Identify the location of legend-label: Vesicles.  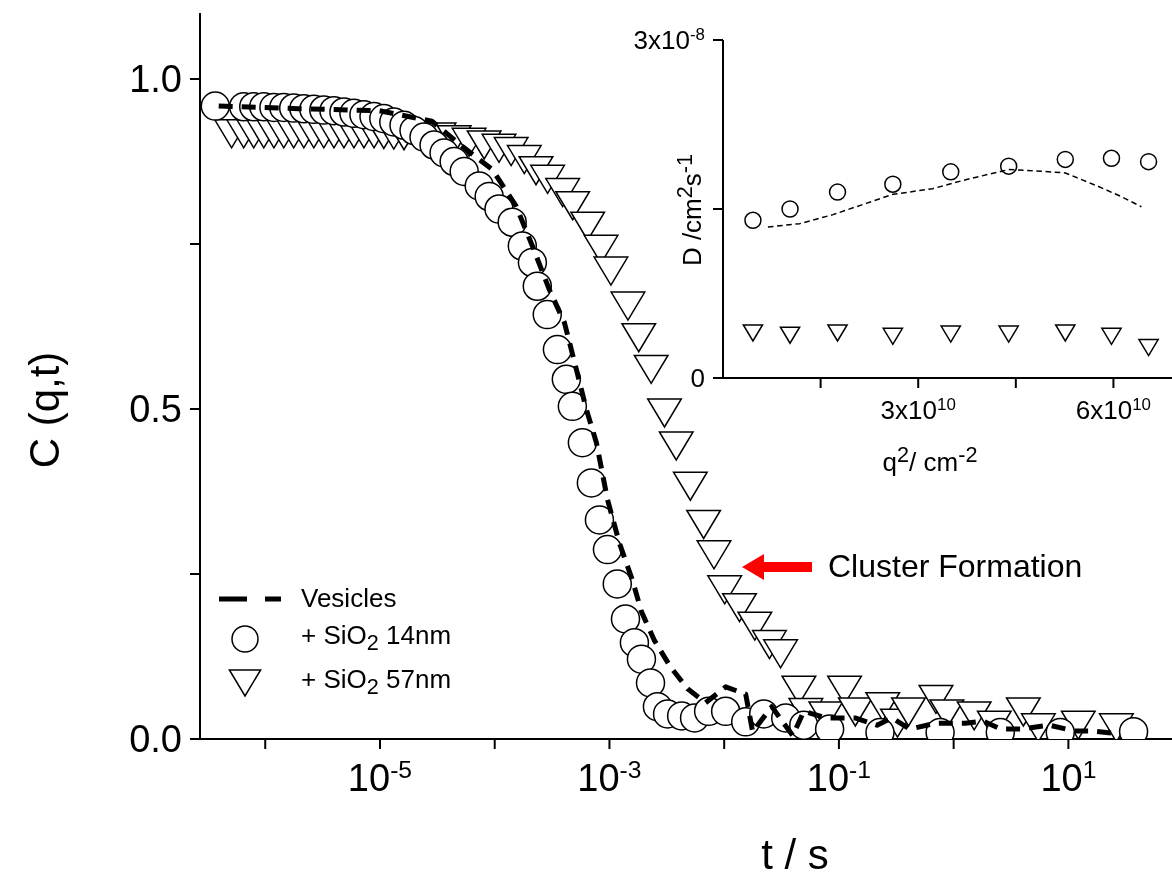
(349, 598).